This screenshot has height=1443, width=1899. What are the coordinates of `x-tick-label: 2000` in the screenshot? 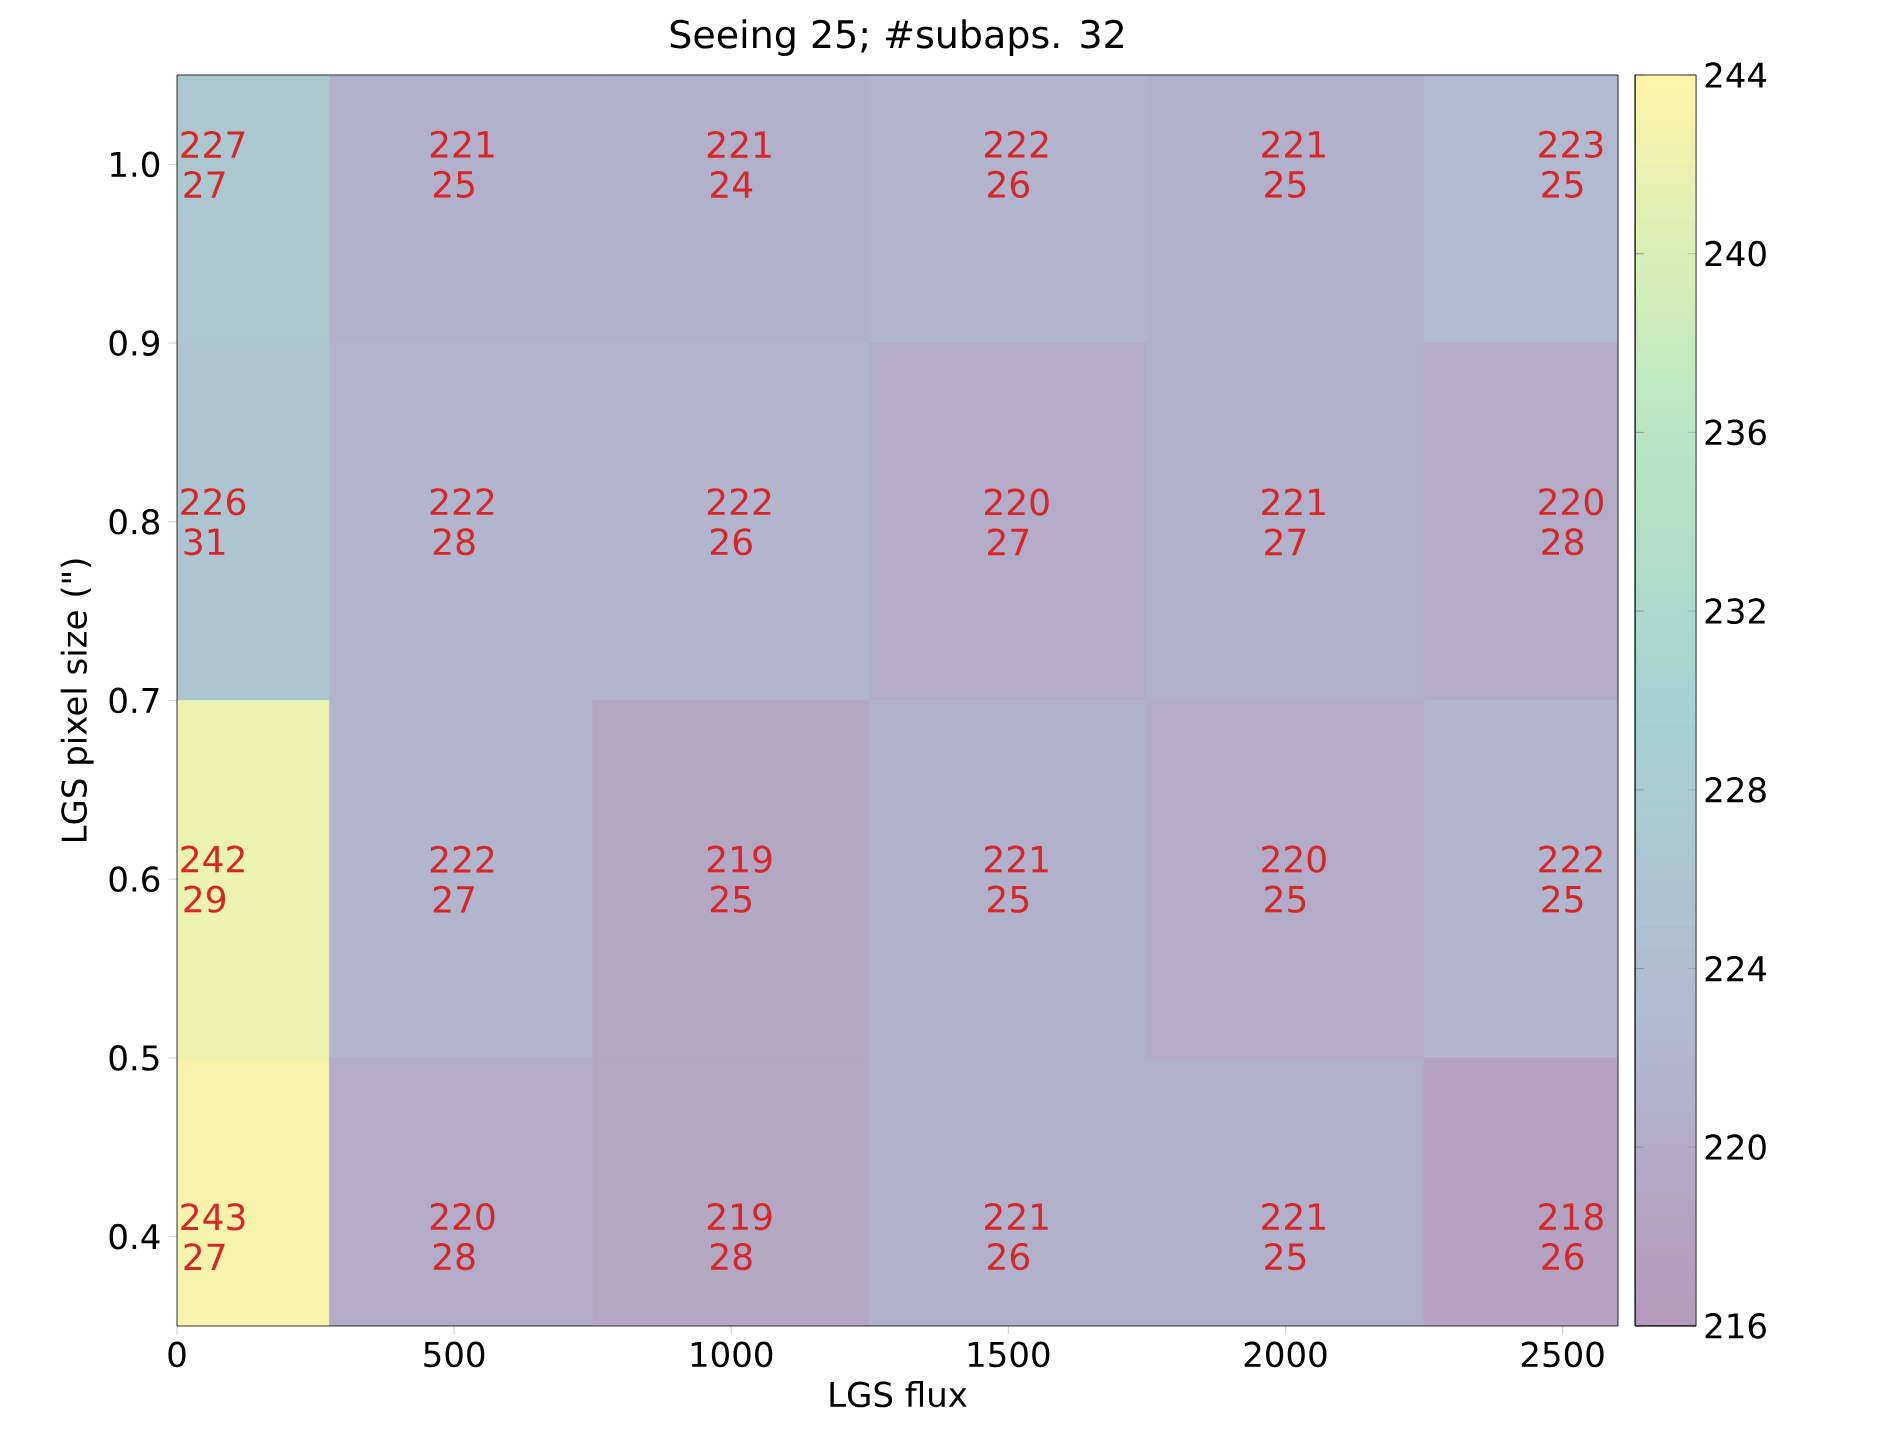 It's located at (1285, 1354).